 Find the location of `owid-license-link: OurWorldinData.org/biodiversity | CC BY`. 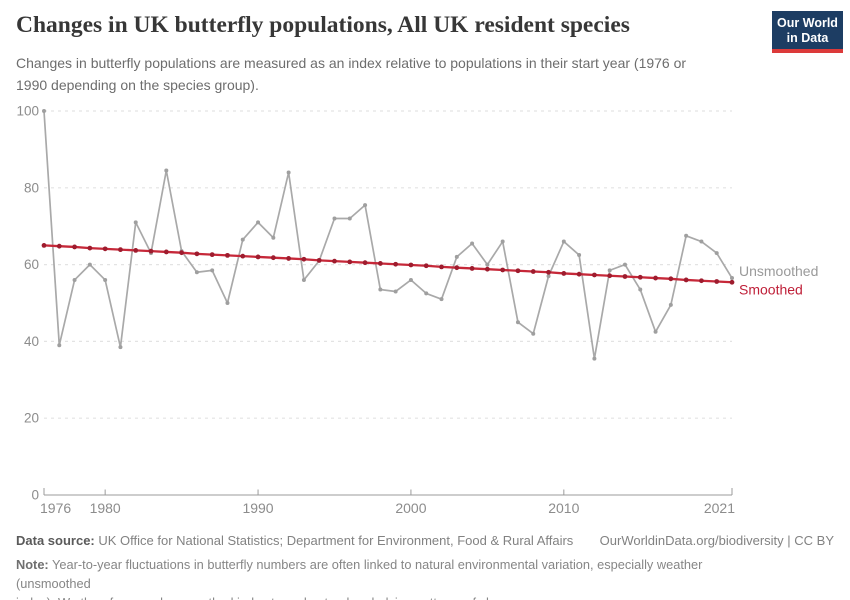

owid-license-link: OurWorldinData.org/biodiversity | CC BY is located at coordinates (716, 540).